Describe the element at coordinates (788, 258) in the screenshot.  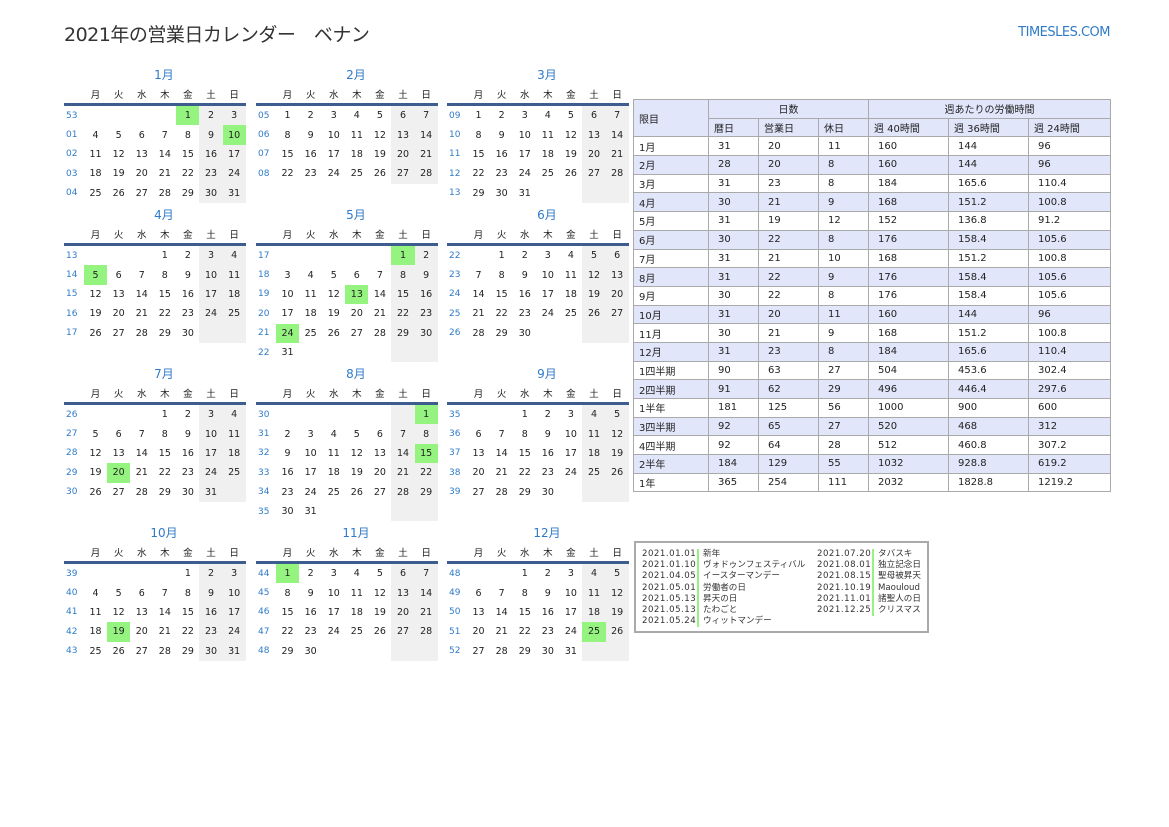
I see `value-cell: 21` at that location.